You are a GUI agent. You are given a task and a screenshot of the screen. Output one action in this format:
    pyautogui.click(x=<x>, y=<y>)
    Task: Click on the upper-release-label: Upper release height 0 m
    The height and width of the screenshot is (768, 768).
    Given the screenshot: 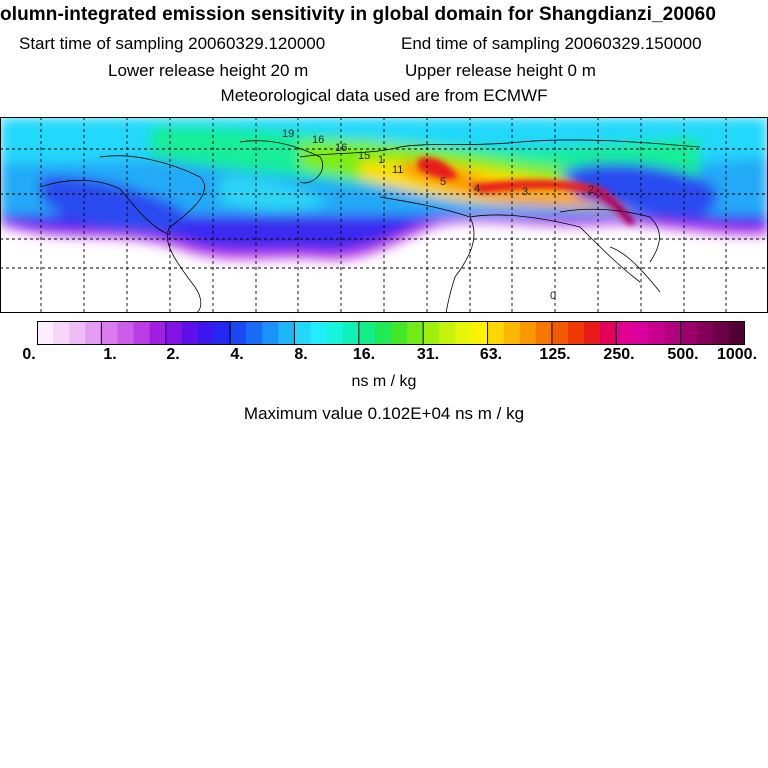 What is the action you would take?
    pyautogui.click(x=500, y=70)
    